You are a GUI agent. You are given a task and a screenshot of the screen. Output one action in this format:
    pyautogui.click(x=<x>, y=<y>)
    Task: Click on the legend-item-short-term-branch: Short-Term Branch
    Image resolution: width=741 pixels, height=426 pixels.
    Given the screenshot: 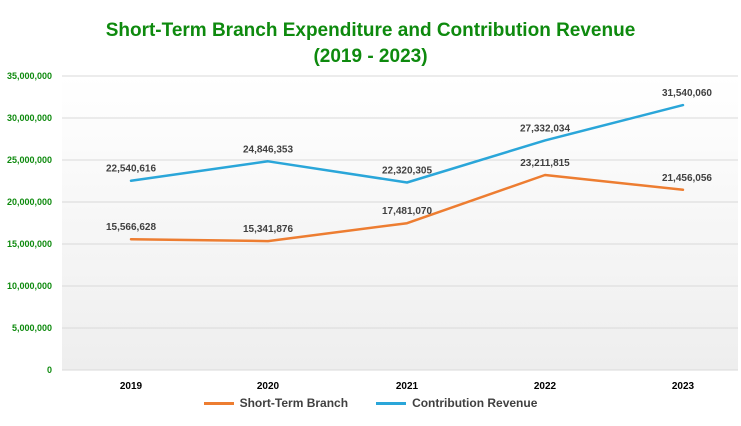 What is the action you would take?
    pyautogui.click(x=276, y=403)
    